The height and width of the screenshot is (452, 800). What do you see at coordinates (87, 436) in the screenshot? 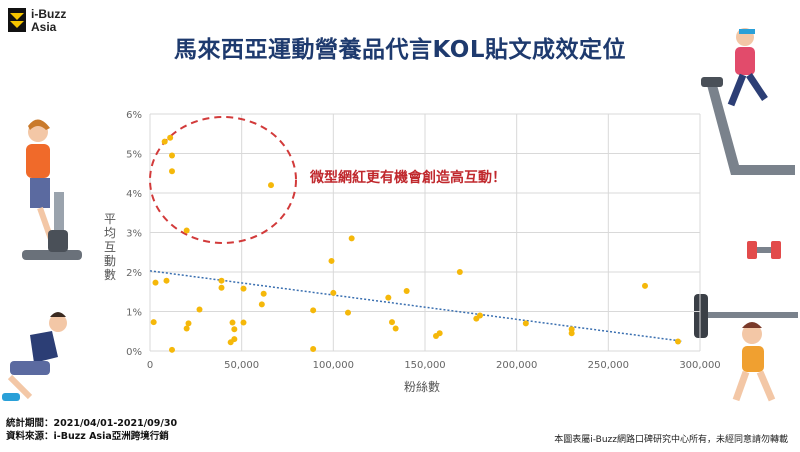
I see `data-source: 資料來源：i-Buzz Asia亞洲跨境行銷` at bounding box center [87, 436].